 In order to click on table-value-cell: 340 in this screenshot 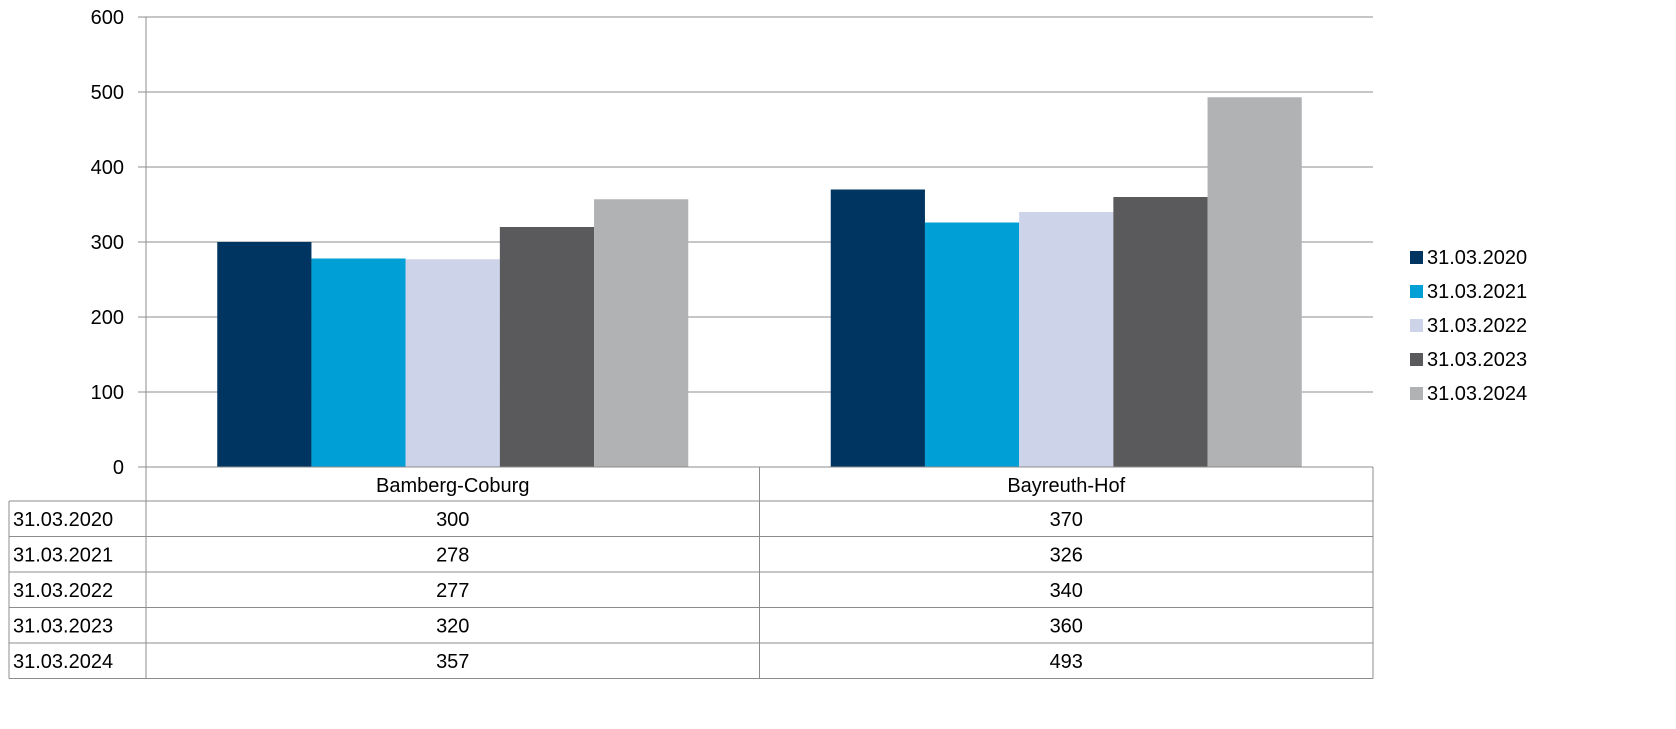, I will do `click(1066, 591)`.